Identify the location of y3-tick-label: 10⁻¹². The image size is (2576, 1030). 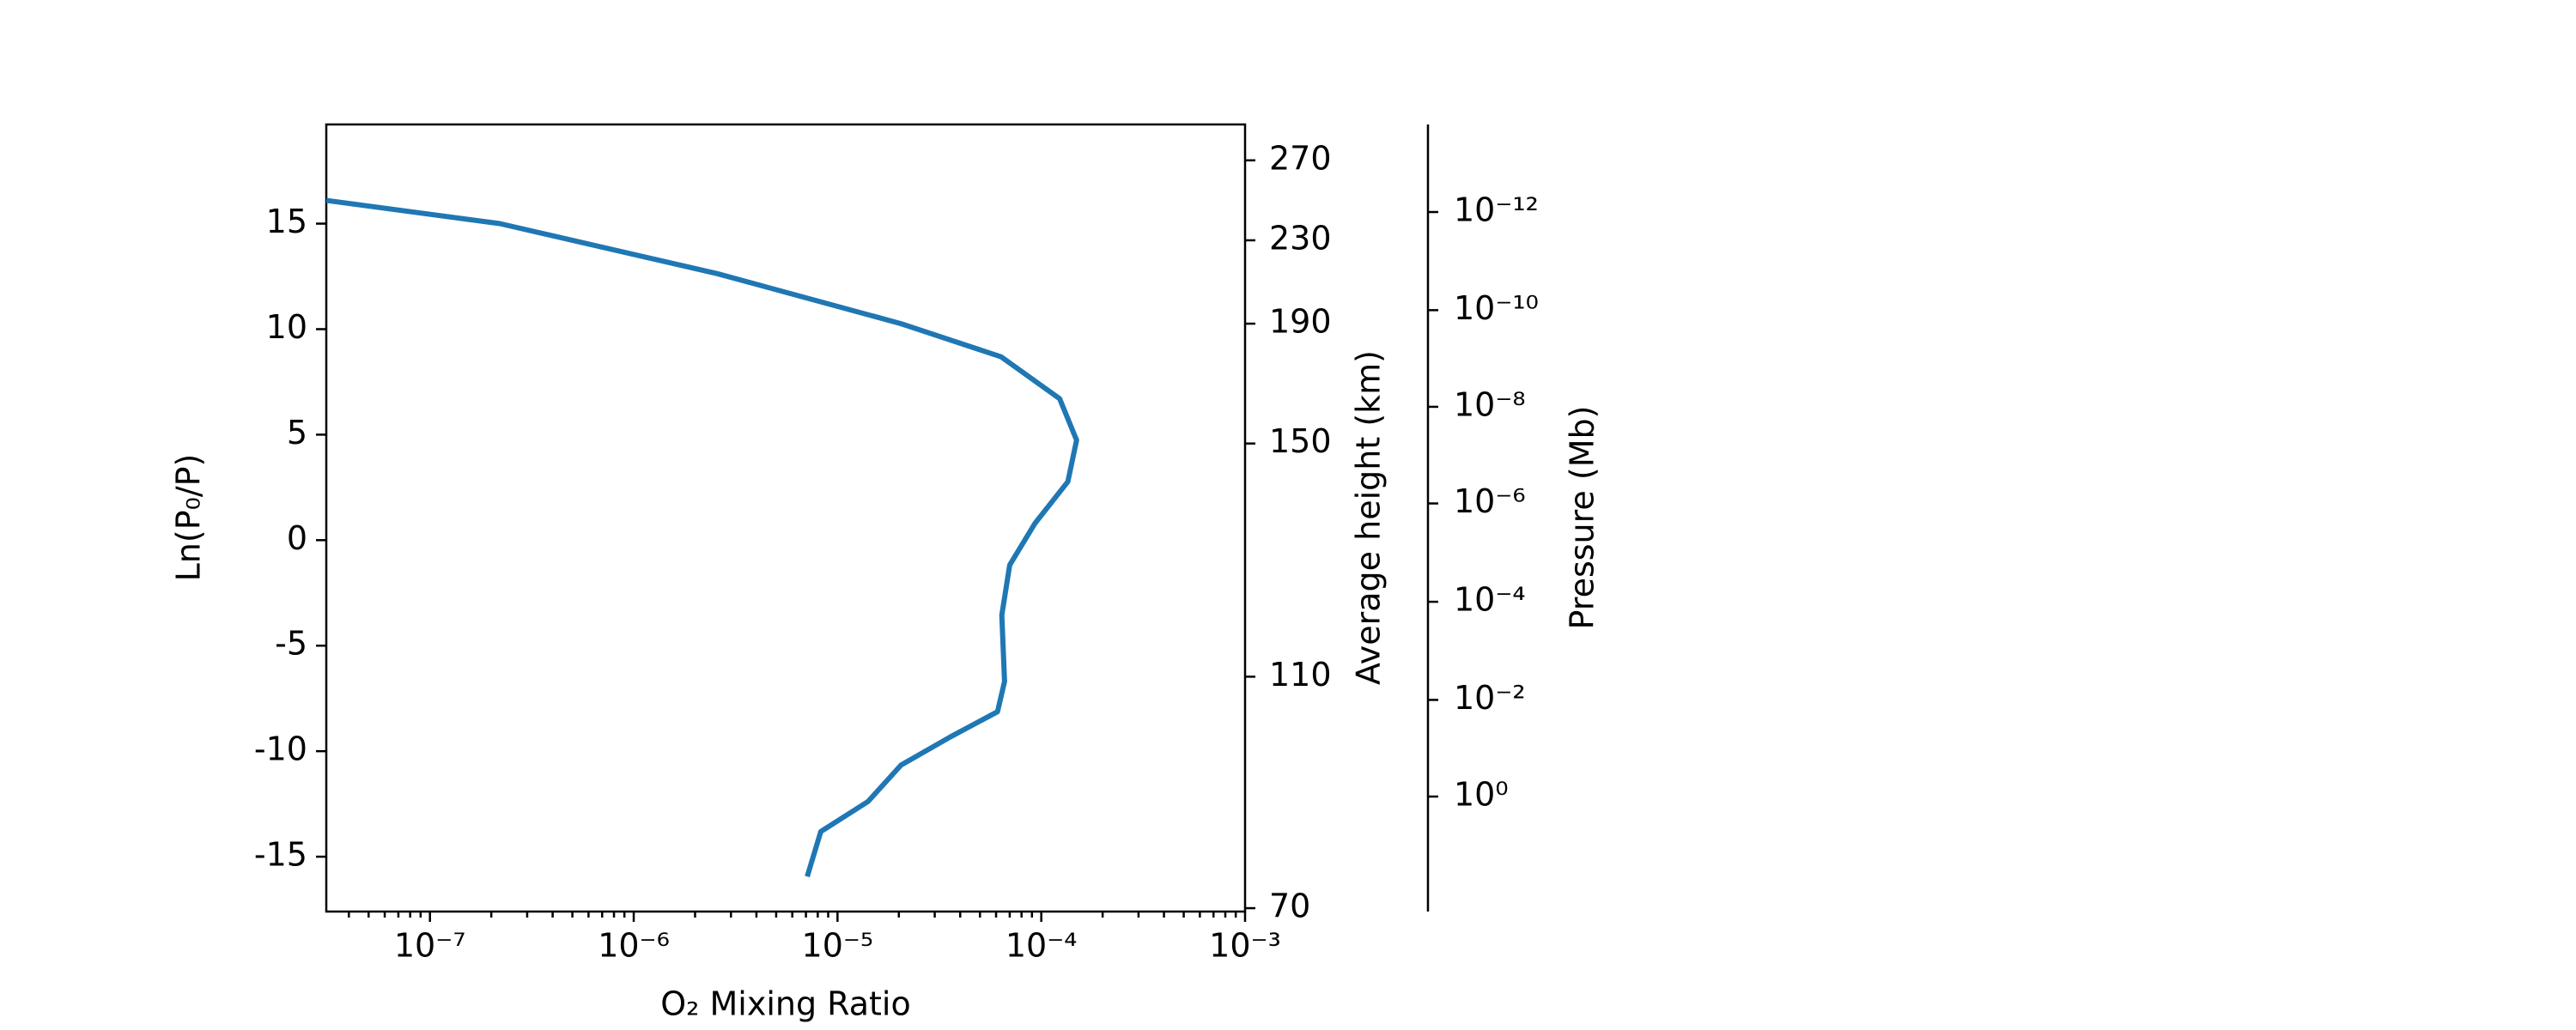
(1496, 210).